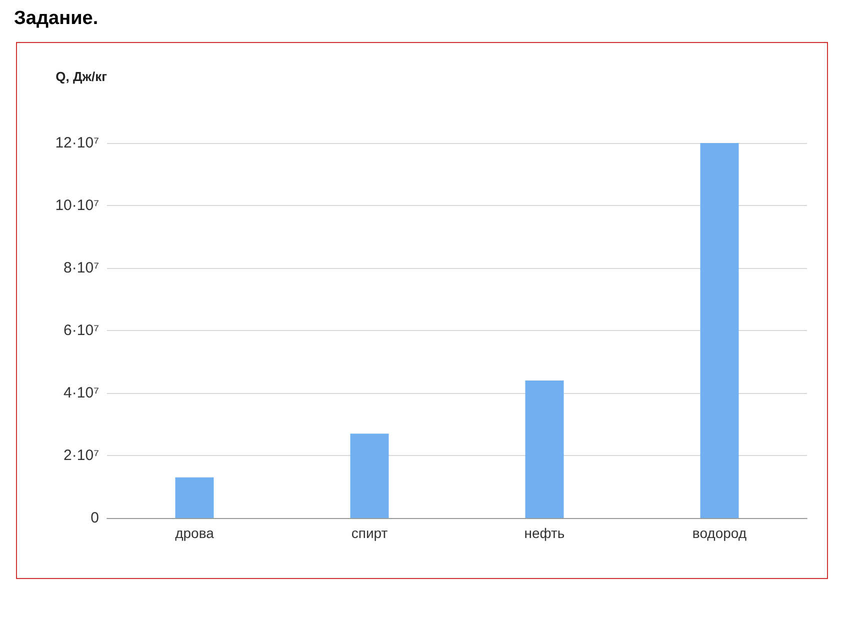  I want to click on y-tick-label: 6·10⁷, so click(81, 330).